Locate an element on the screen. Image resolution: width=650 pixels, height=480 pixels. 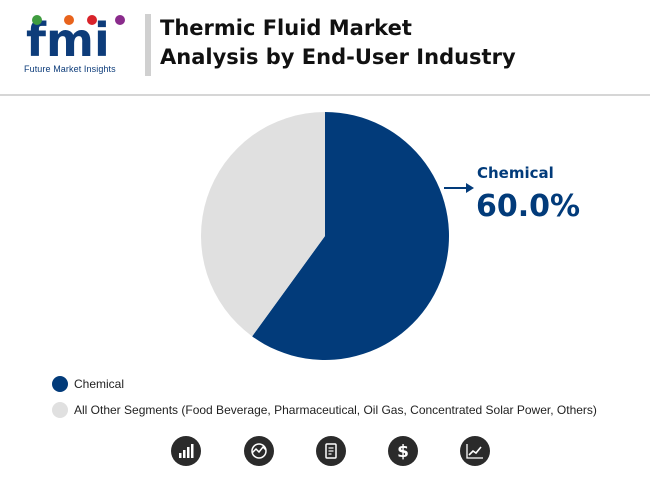
title-accent-bar is located at coordinates (148, 45).